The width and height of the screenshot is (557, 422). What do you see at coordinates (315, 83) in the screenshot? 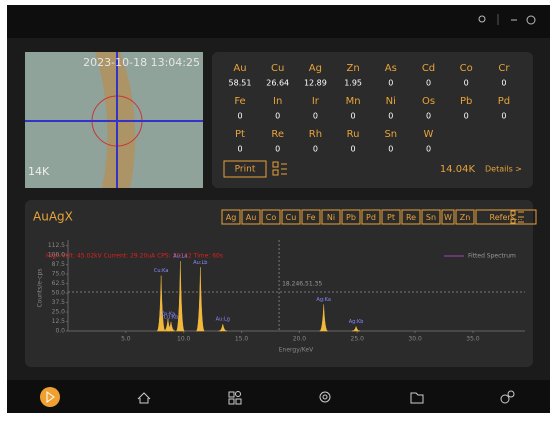
I see `element-value: 12.89` at bounding box center [315, 83].